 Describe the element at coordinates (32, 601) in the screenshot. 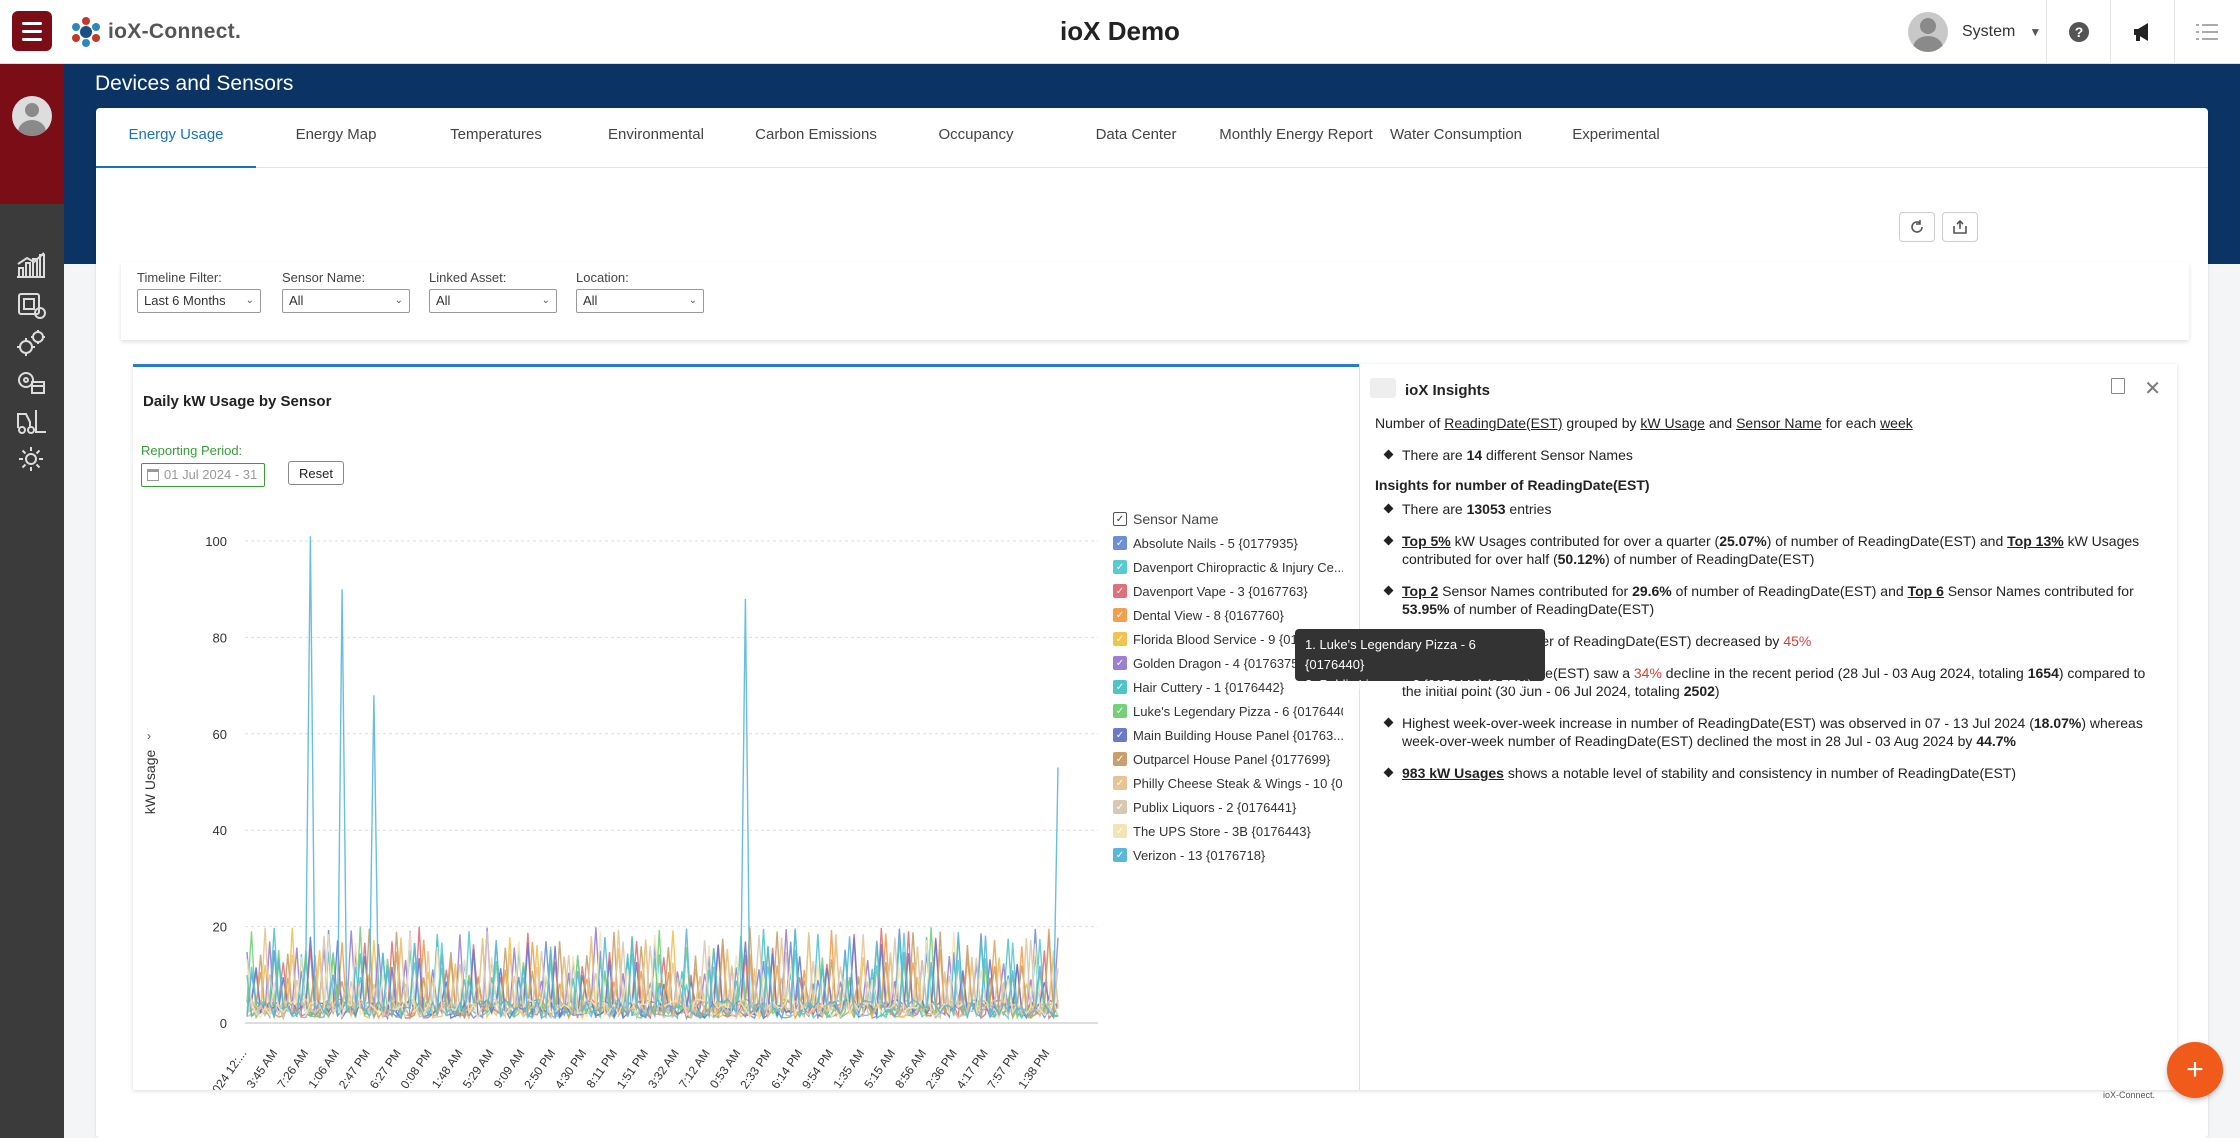

I see `sidebar` at that location.